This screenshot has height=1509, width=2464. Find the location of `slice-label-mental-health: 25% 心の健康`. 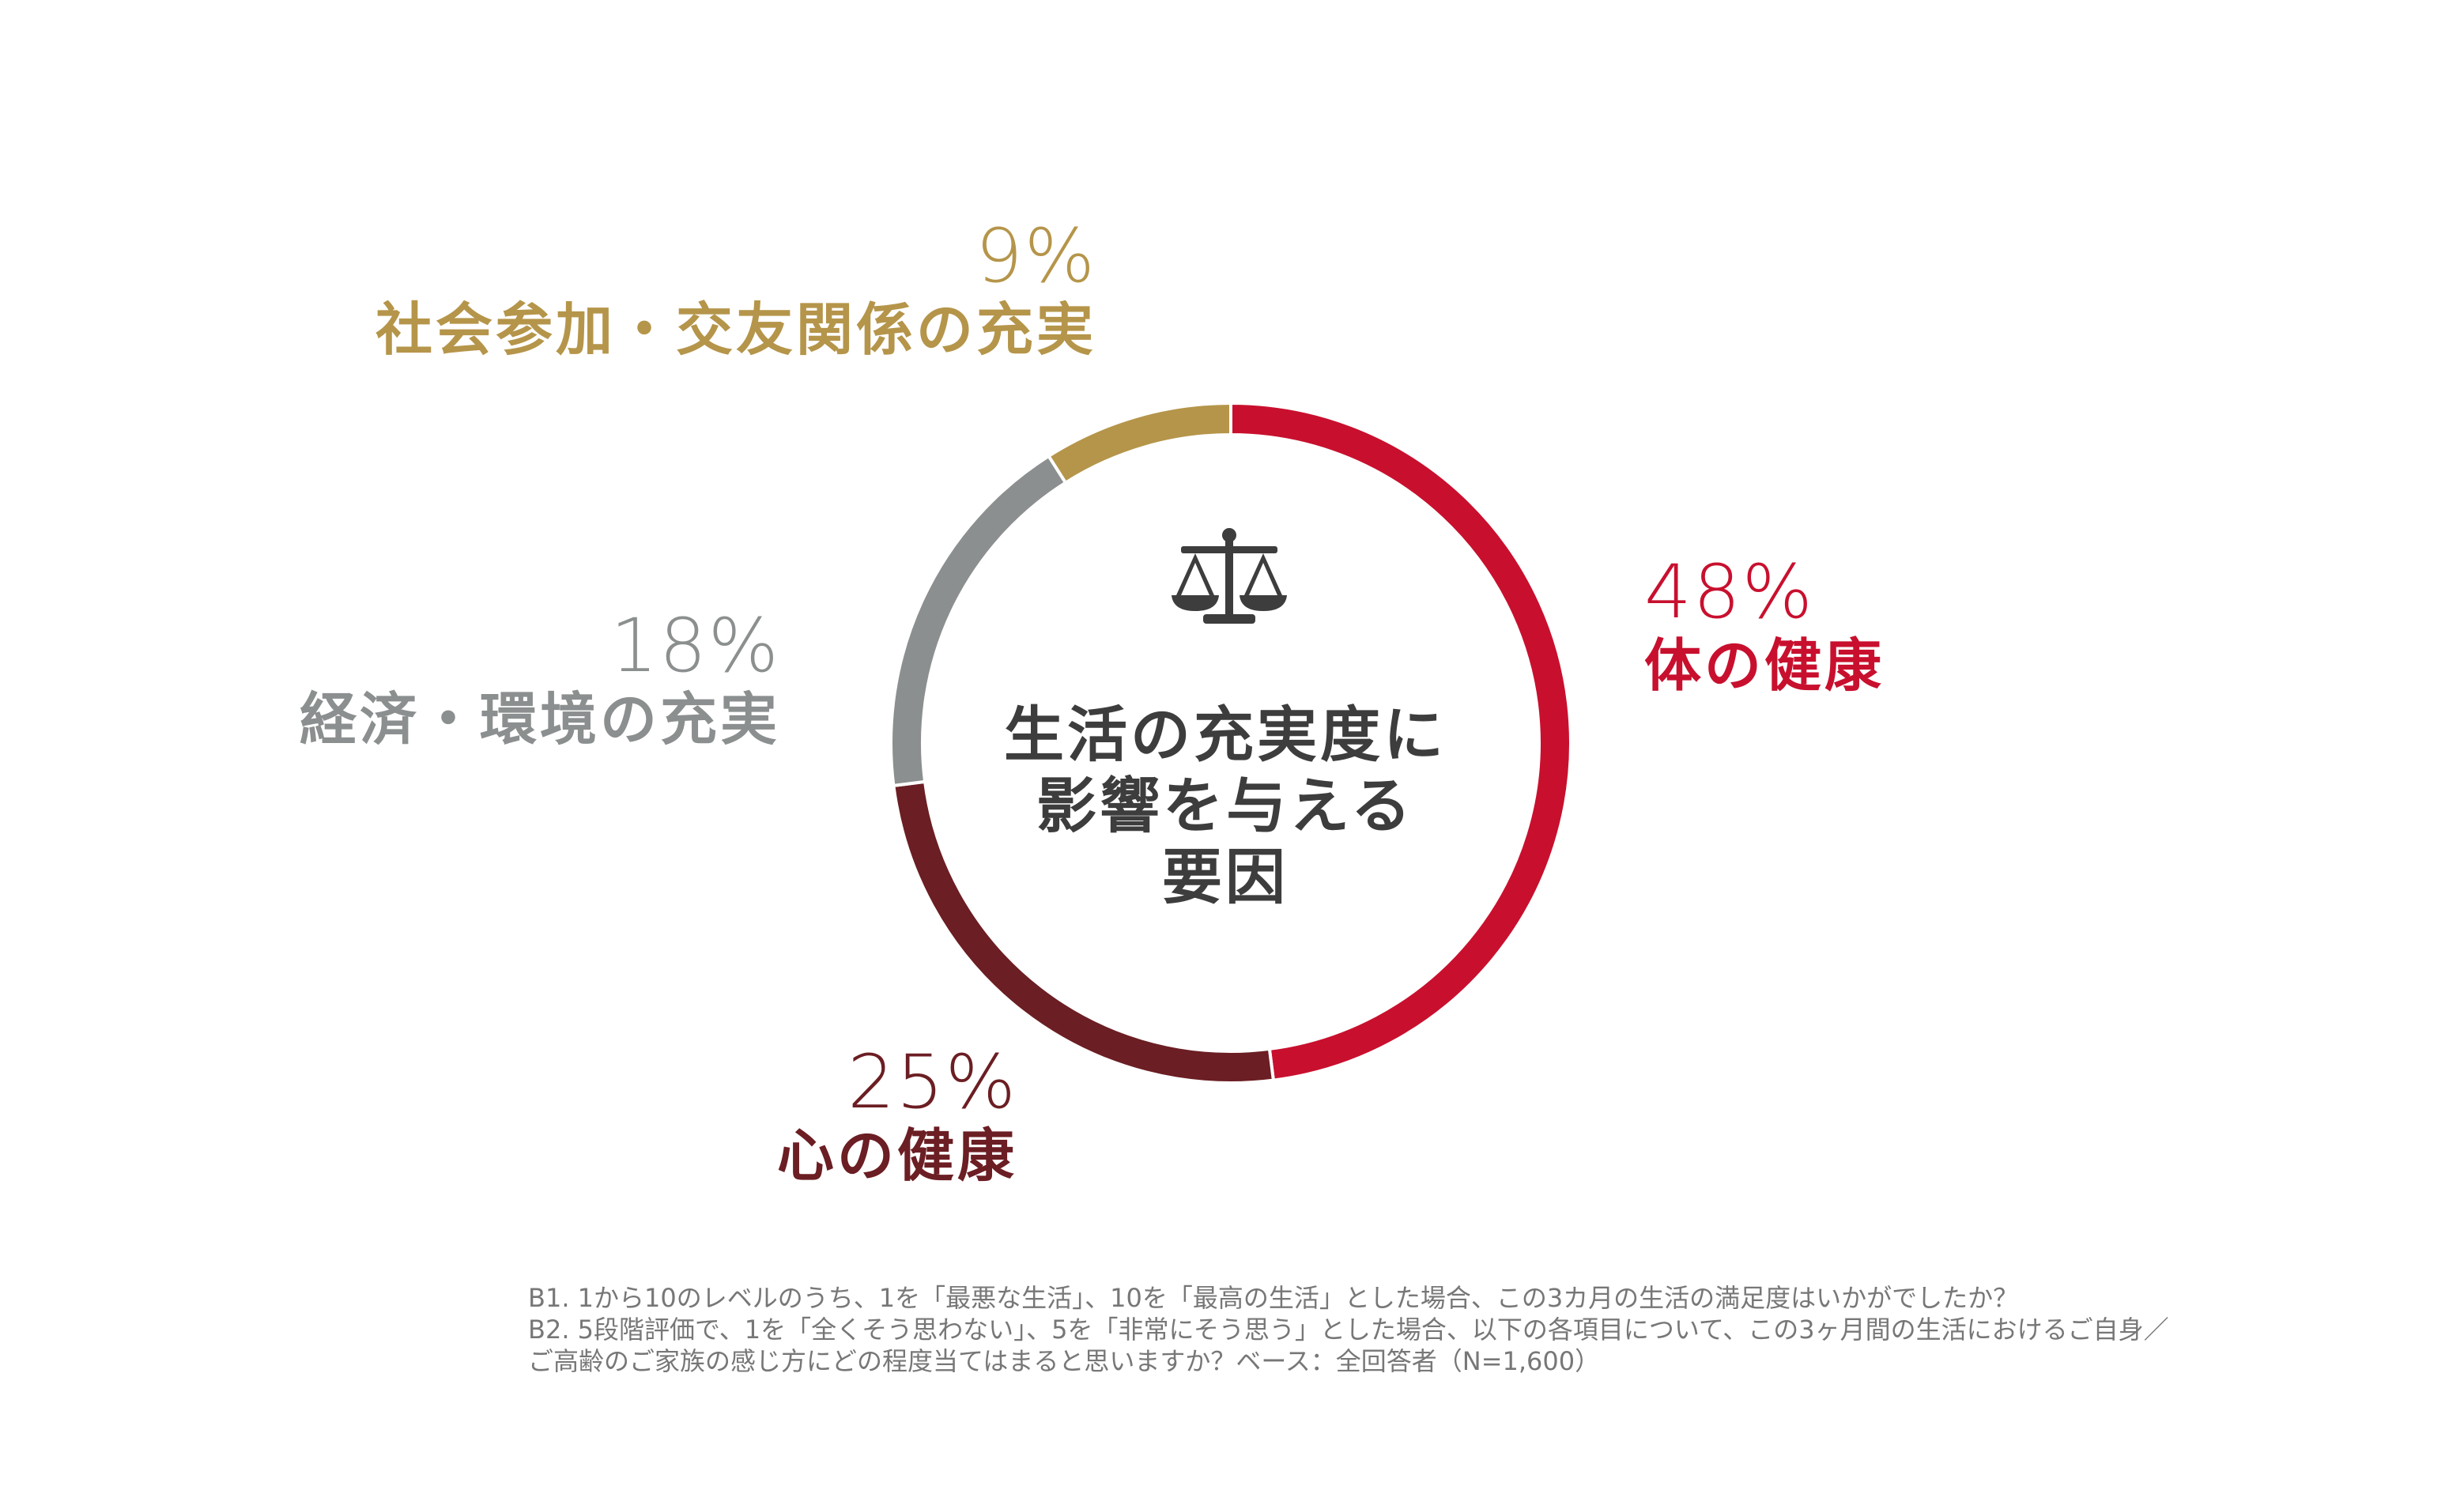

slice-label-mental-health: 25% 心の健康 is located at coordinates (897, 1114).